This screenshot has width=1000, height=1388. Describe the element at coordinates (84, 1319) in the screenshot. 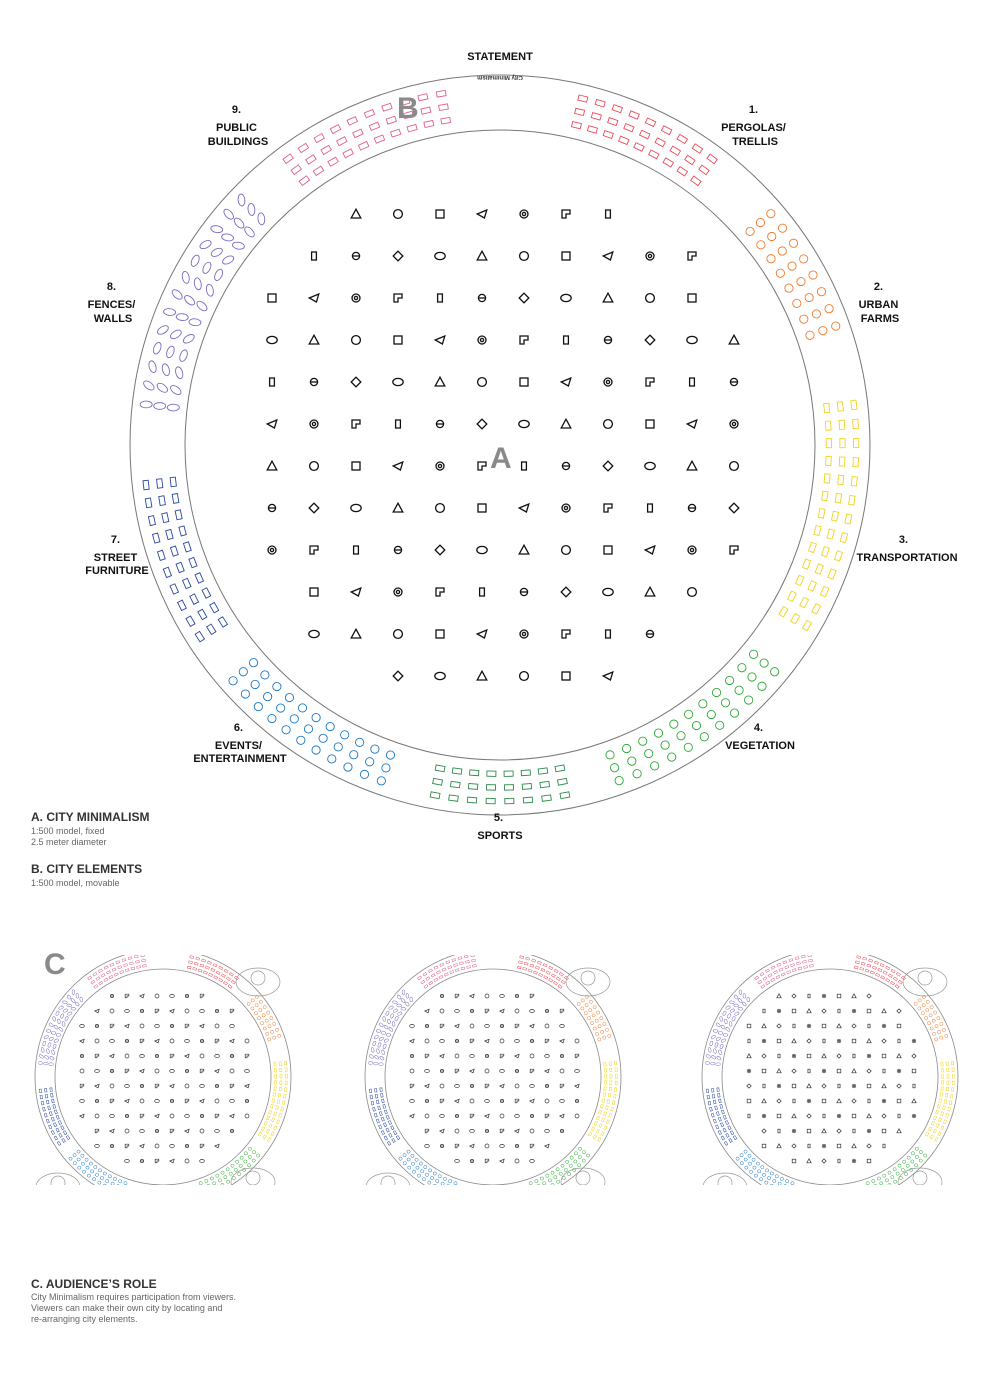

I see `caption-c-line-3: re-arranging city elements.` at that location.